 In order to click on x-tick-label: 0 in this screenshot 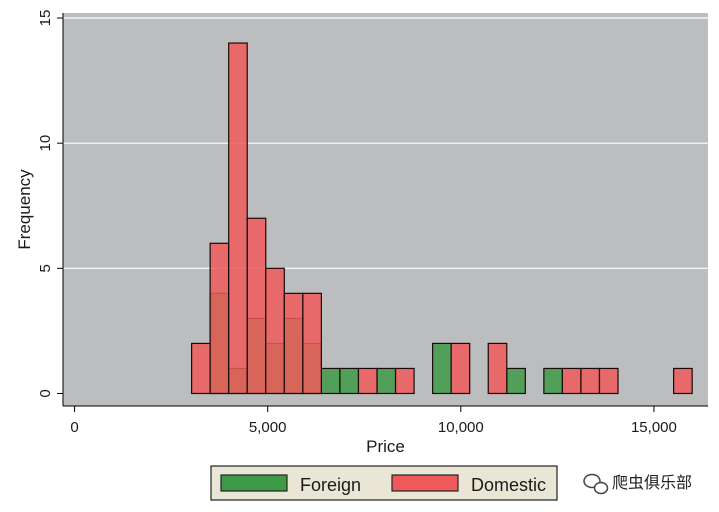, I will do `click(74, 427)`.